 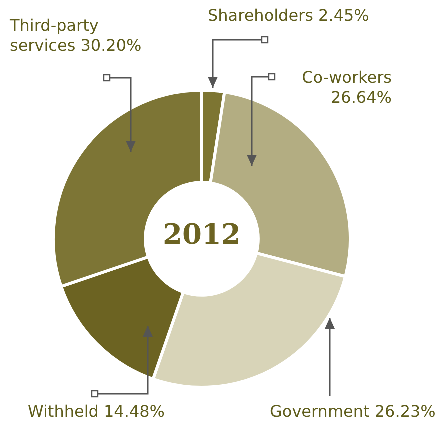 What do you see at coordinates (289, 16) in the screenshot?
I see `slice-label: Shareholders 2.45%` at bounding box center [289, 16].